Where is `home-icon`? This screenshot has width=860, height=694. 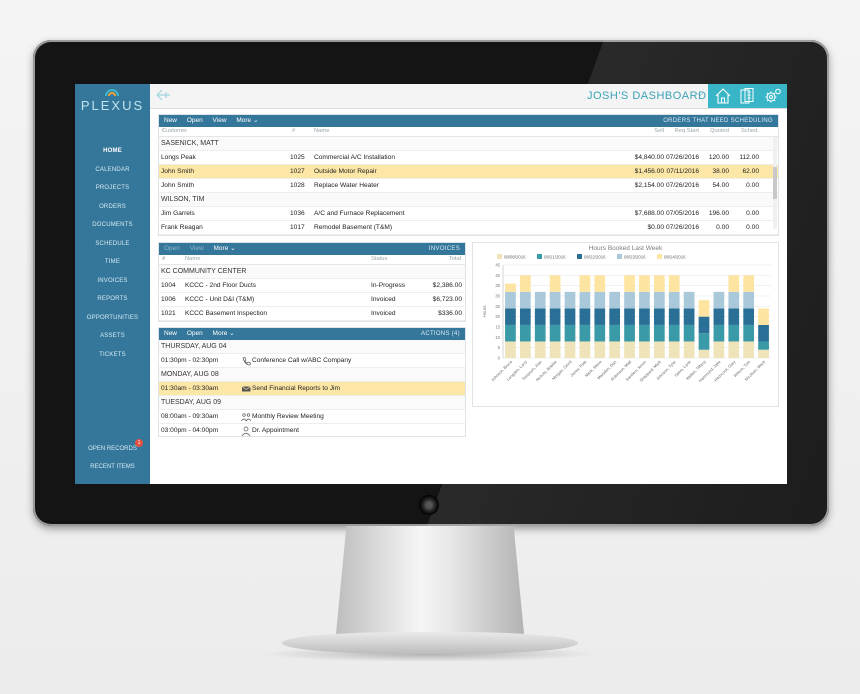
home-icon is located at coordinates (723, 96).